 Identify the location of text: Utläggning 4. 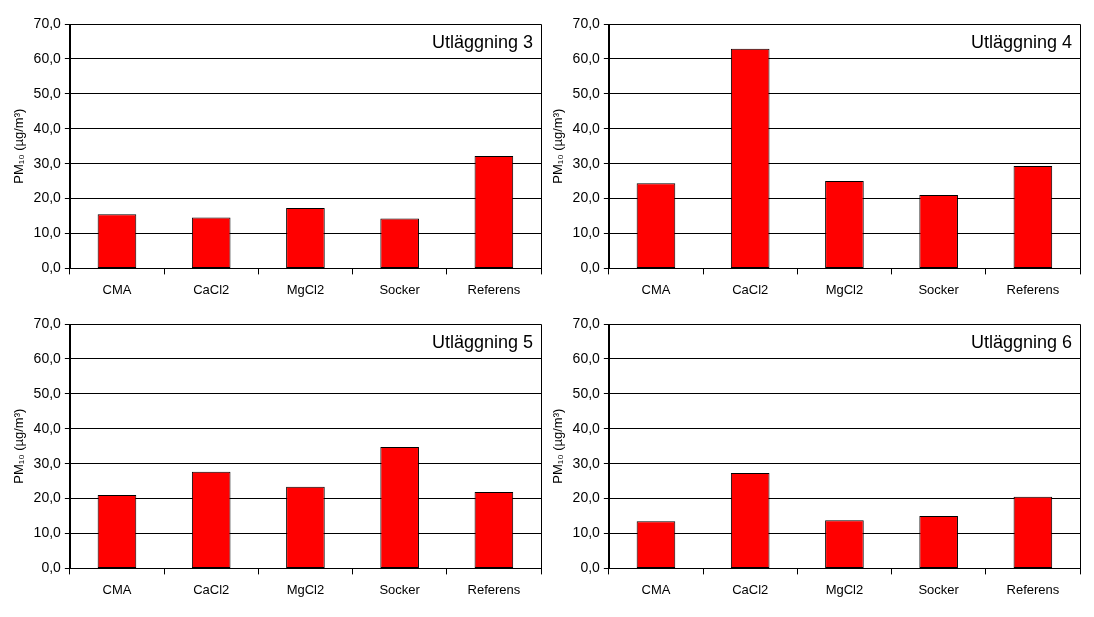
(1021, 41).